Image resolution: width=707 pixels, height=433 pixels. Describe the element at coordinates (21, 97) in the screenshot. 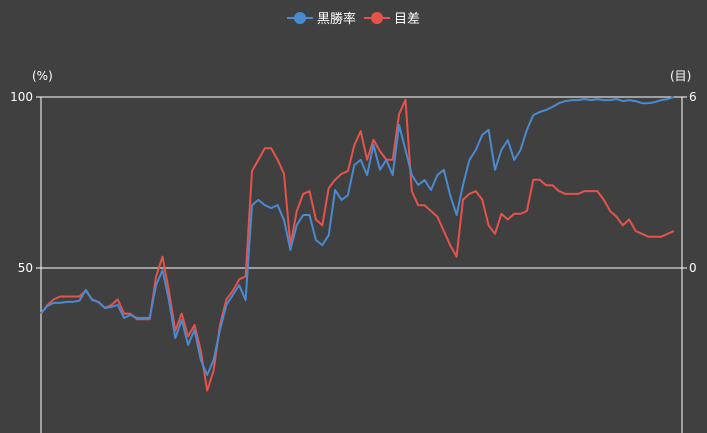

I see `y-left-tick: 100` at that location.